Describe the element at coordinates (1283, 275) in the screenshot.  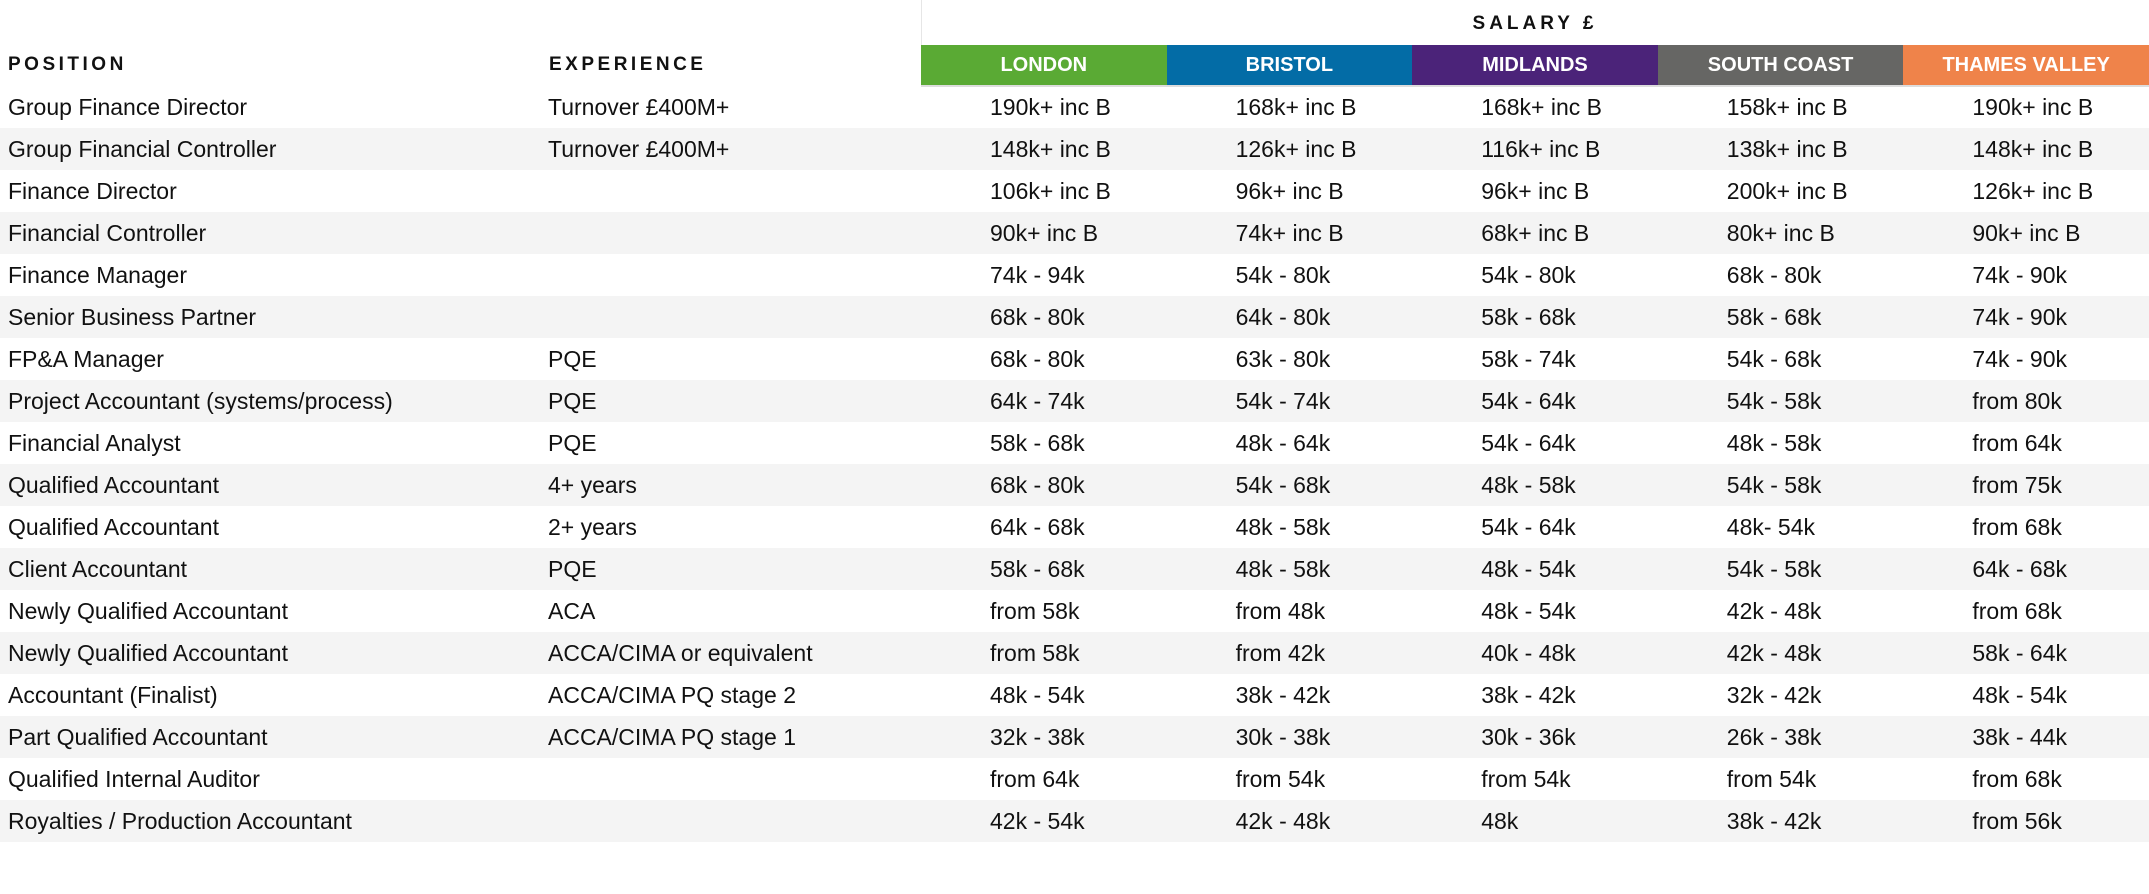
I see `salary-cell-bristol: 54k - 80k` at that location.